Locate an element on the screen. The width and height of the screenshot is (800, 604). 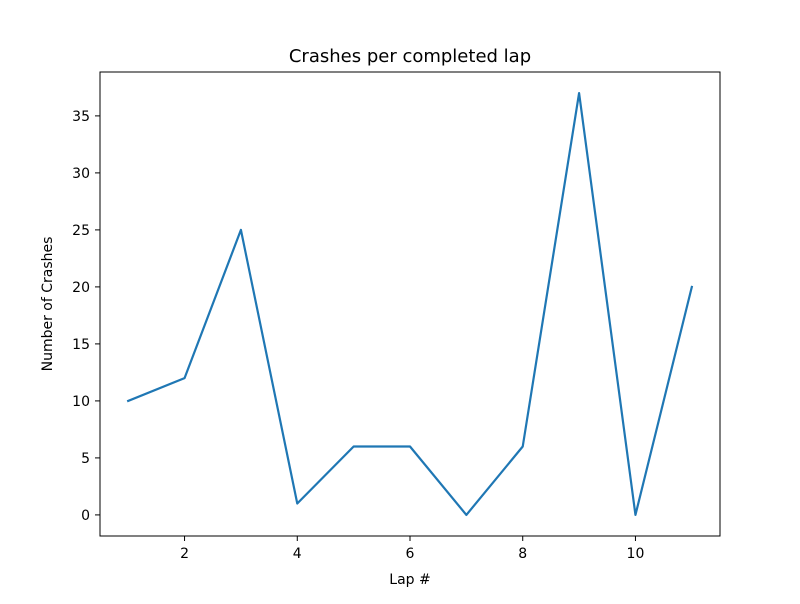
y-axis-label: Number of Crashes is located at coordinates (48, 304).